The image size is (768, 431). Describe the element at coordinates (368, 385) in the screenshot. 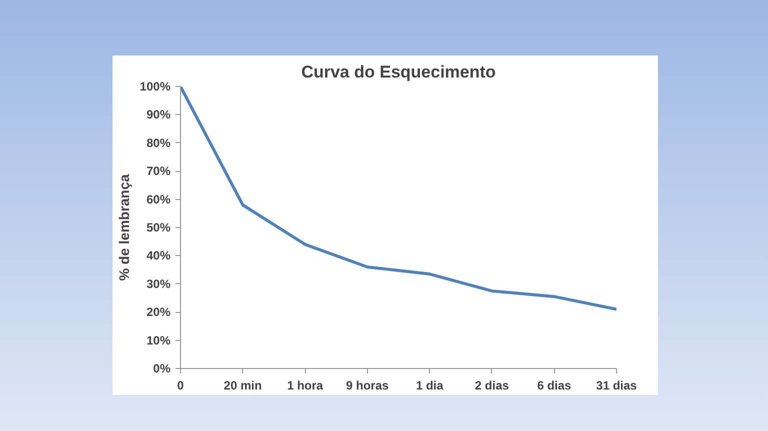

I see `x-tick-label: 9 horas` at that location.